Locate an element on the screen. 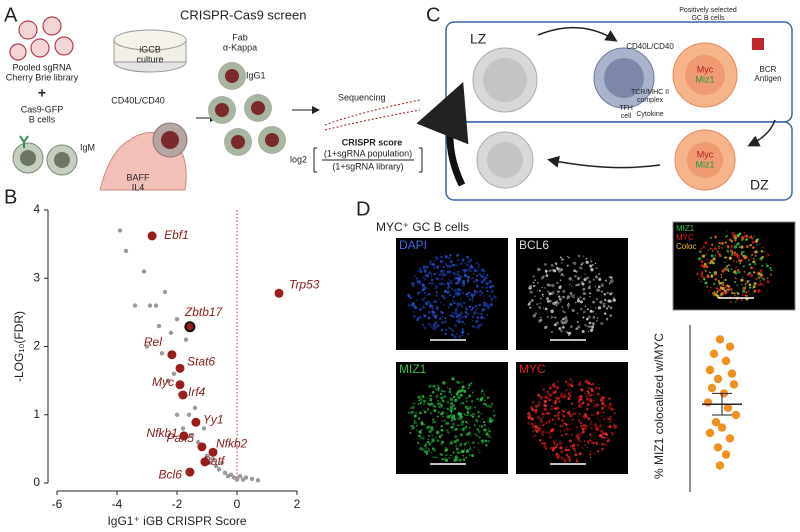  arrow is located at coordinates (577, 34).